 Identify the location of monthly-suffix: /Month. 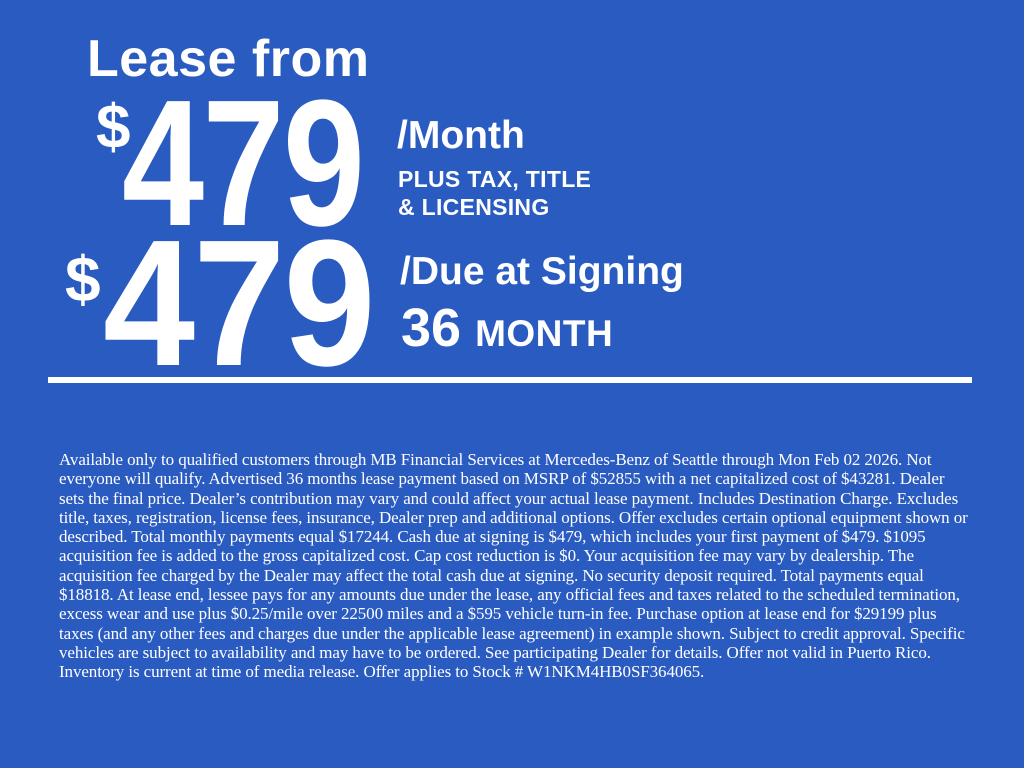
(461, 135).